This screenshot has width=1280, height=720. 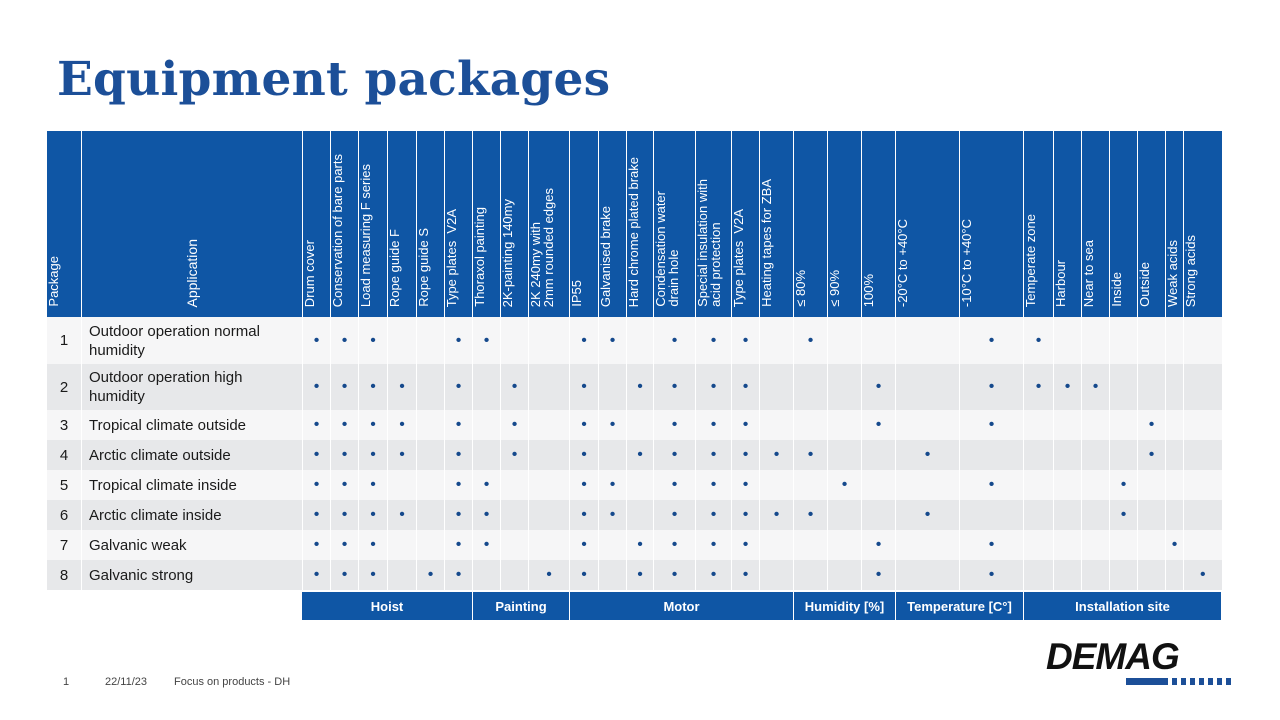 What do you see at coordinates (667, 249) in the screenshot?
I see `column-header-12-label: Condensation water drain hole` at bounding box center [667, 249].